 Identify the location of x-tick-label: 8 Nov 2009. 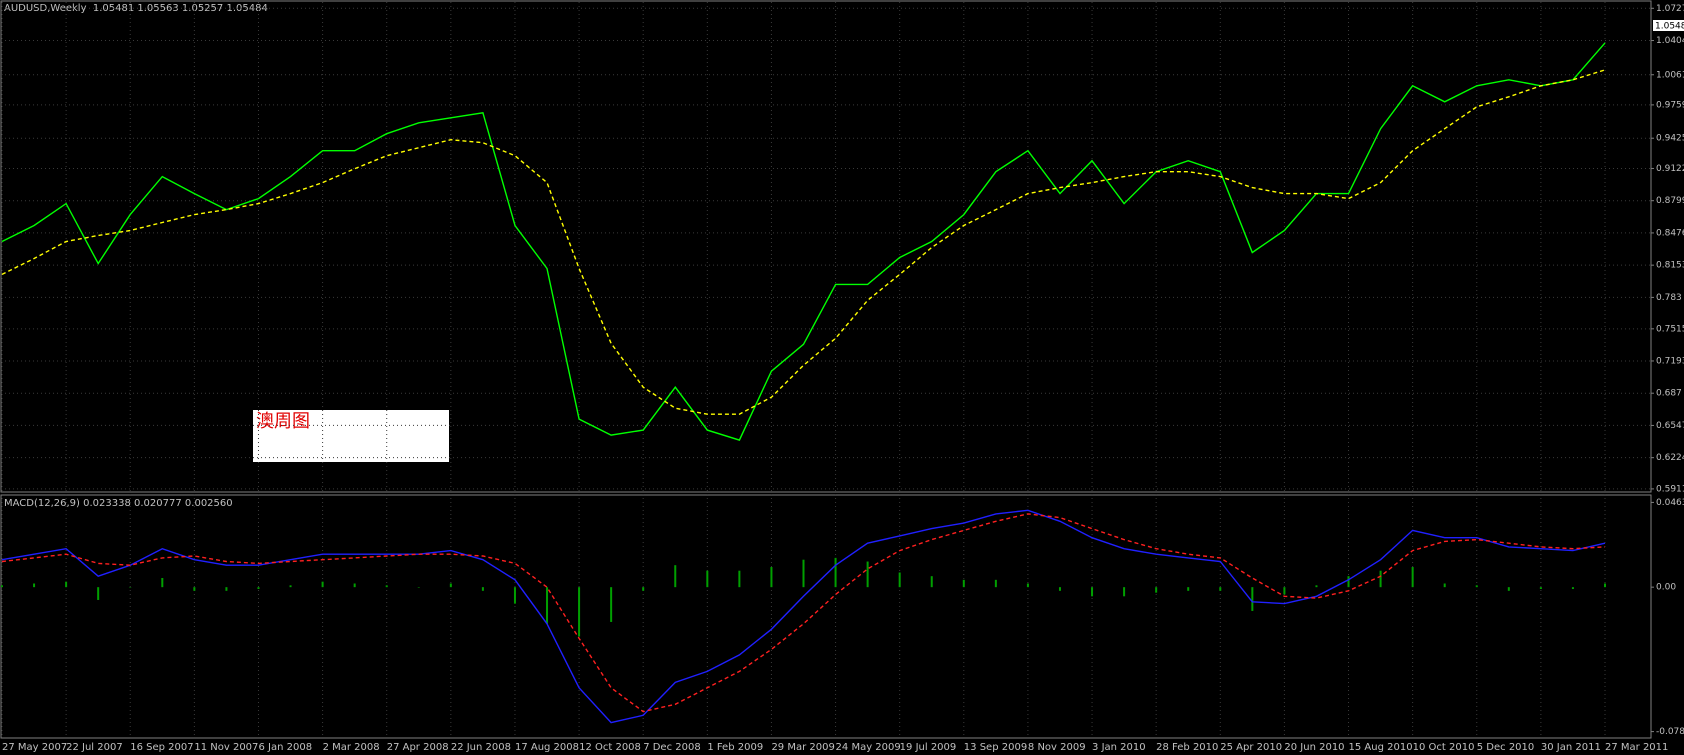
(1057, 747).